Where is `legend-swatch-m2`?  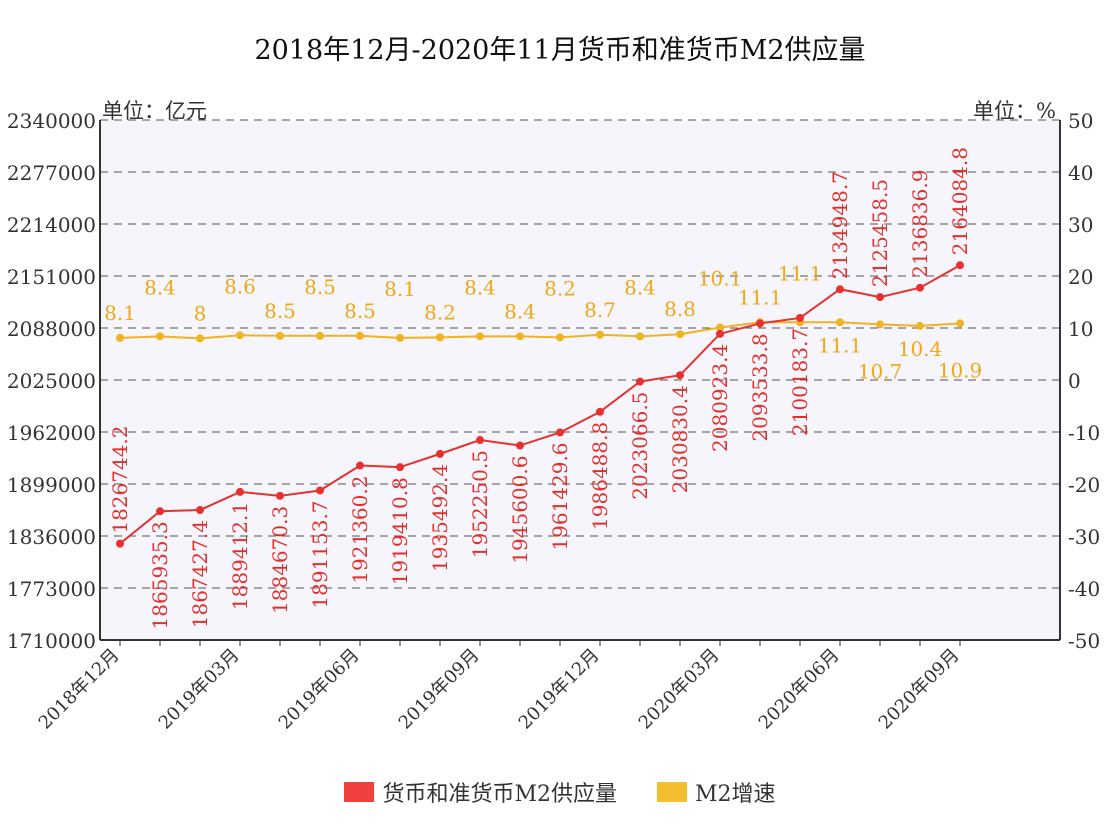
legend-swatch-m2 is located at coordinates (359, 792).